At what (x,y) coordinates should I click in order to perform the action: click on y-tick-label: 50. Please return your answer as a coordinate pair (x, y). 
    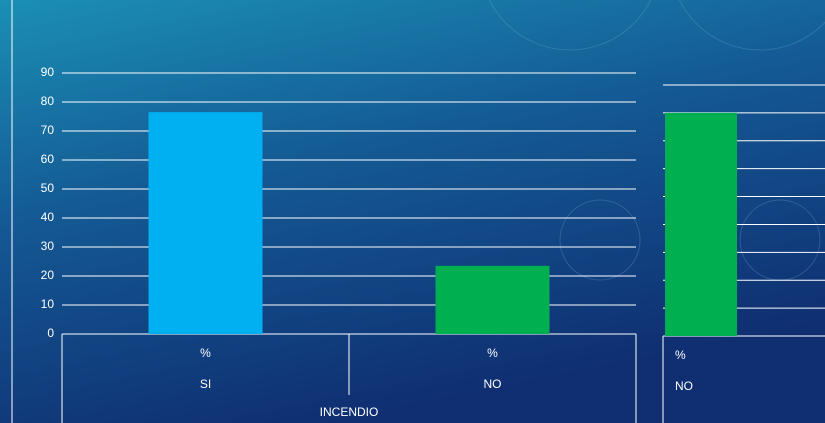
    Looking at the image, I should click on (48, 188).